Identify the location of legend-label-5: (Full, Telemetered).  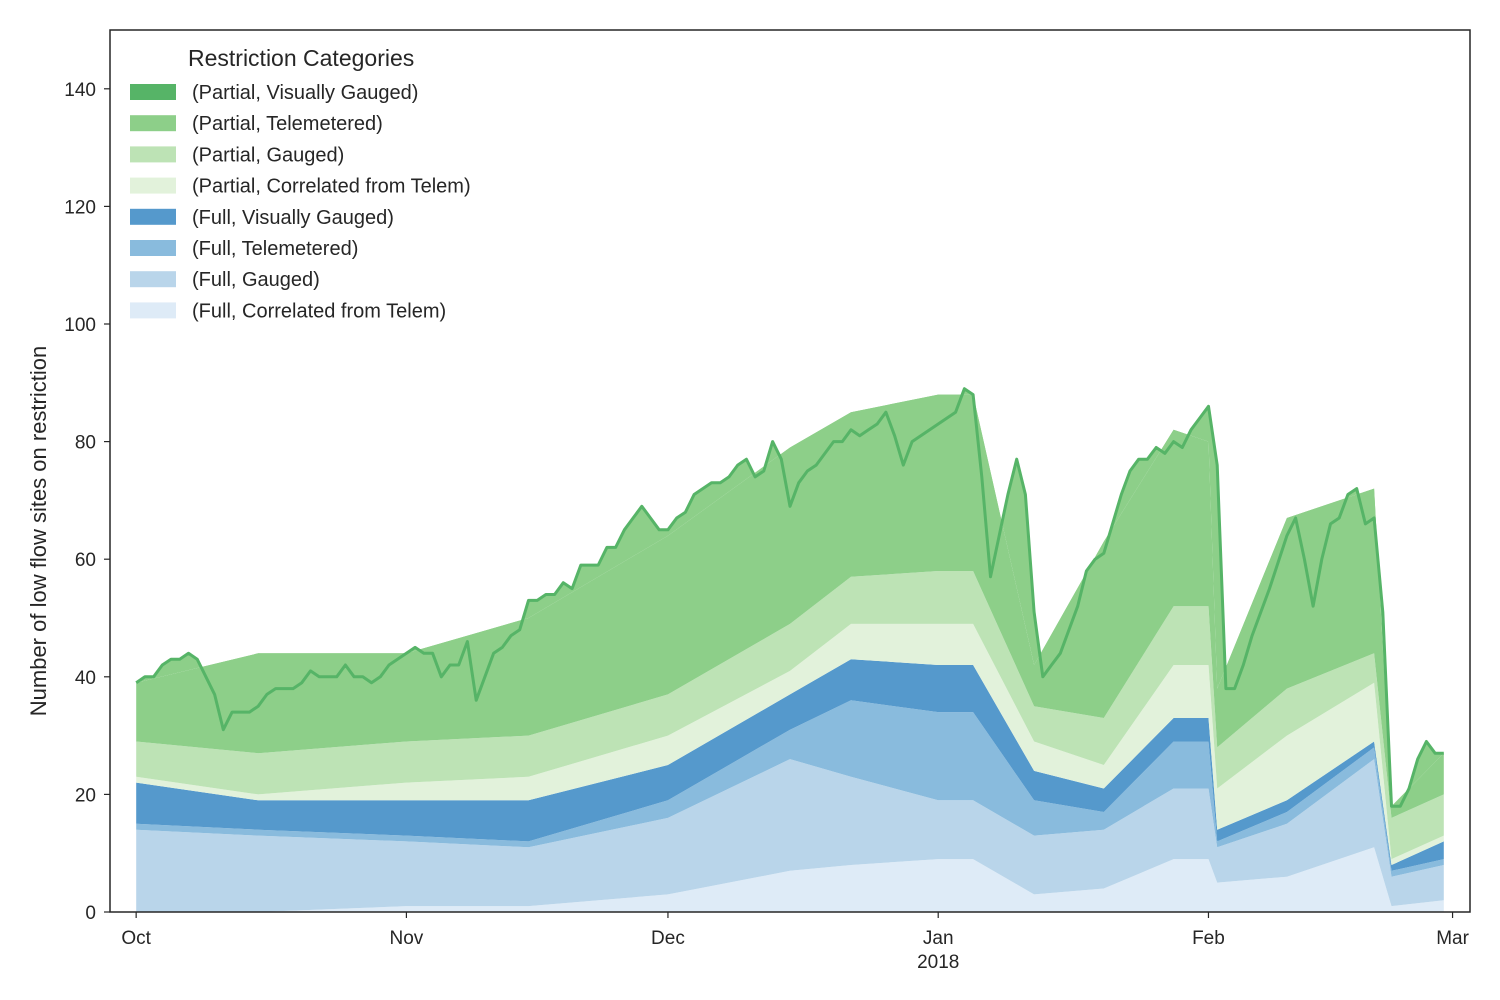
(275, 249).